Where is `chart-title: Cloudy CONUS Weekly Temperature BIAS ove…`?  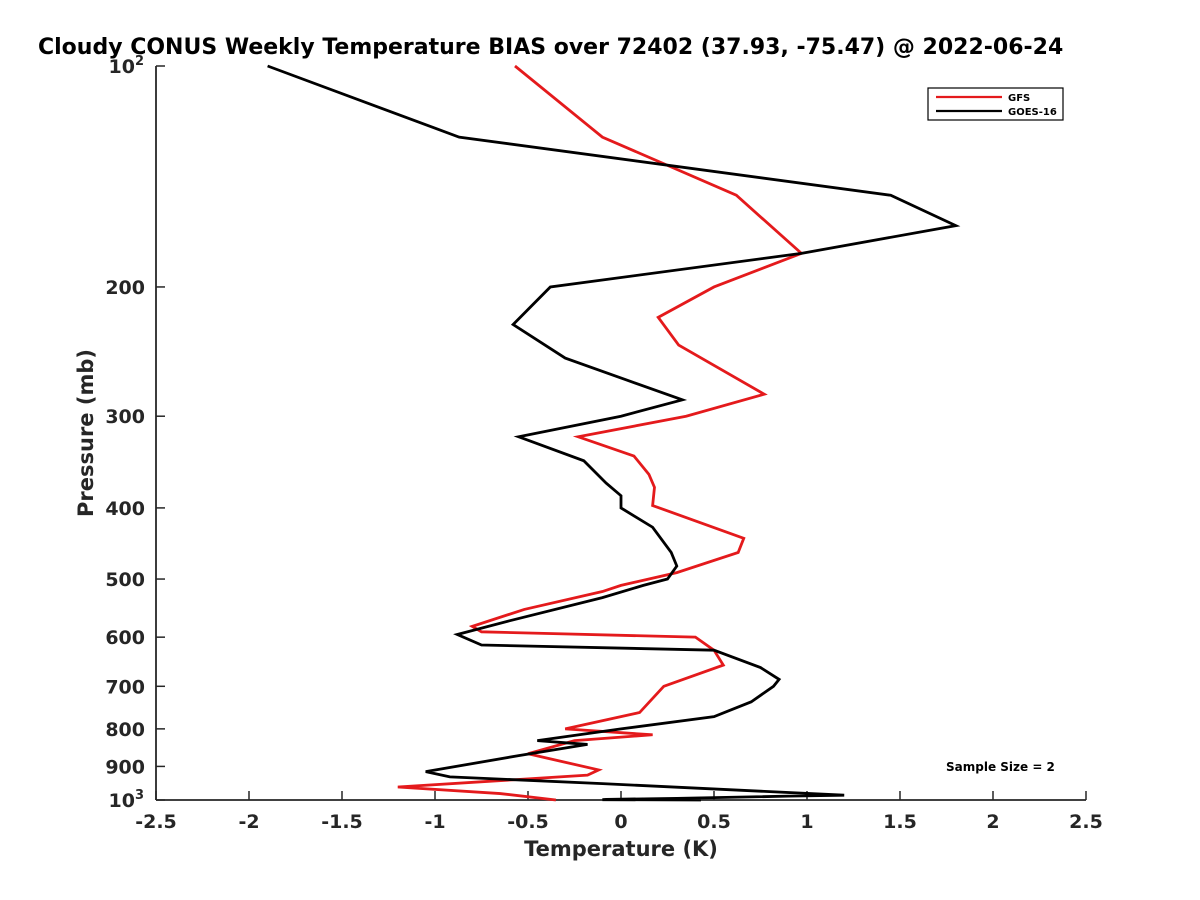
chart-title: Cloudy CONUS Weekly Temperature BIAS ove… is located at coordinates (550, 47).